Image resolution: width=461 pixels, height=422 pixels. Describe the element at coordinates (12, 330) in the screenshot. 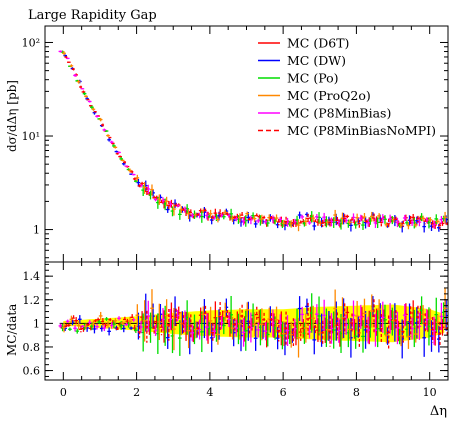

I see `ratio-ylabel: MC/data` at that location.